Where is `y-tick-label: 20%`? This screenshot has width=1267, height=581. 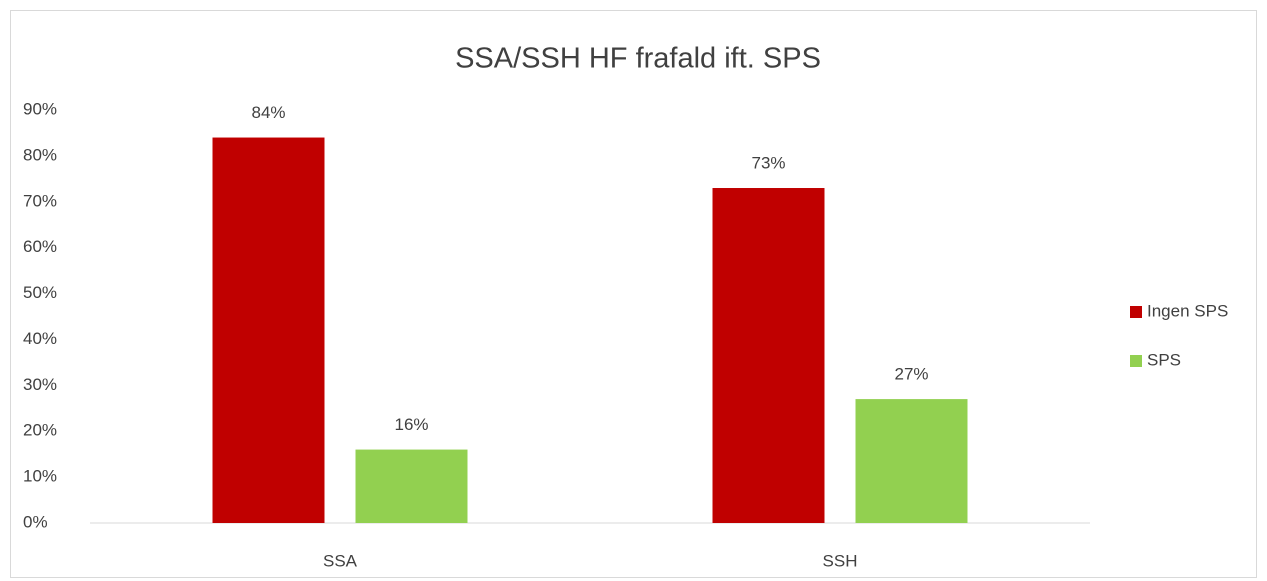 y-tick-label: 20% is located at coordinates (40, 430).